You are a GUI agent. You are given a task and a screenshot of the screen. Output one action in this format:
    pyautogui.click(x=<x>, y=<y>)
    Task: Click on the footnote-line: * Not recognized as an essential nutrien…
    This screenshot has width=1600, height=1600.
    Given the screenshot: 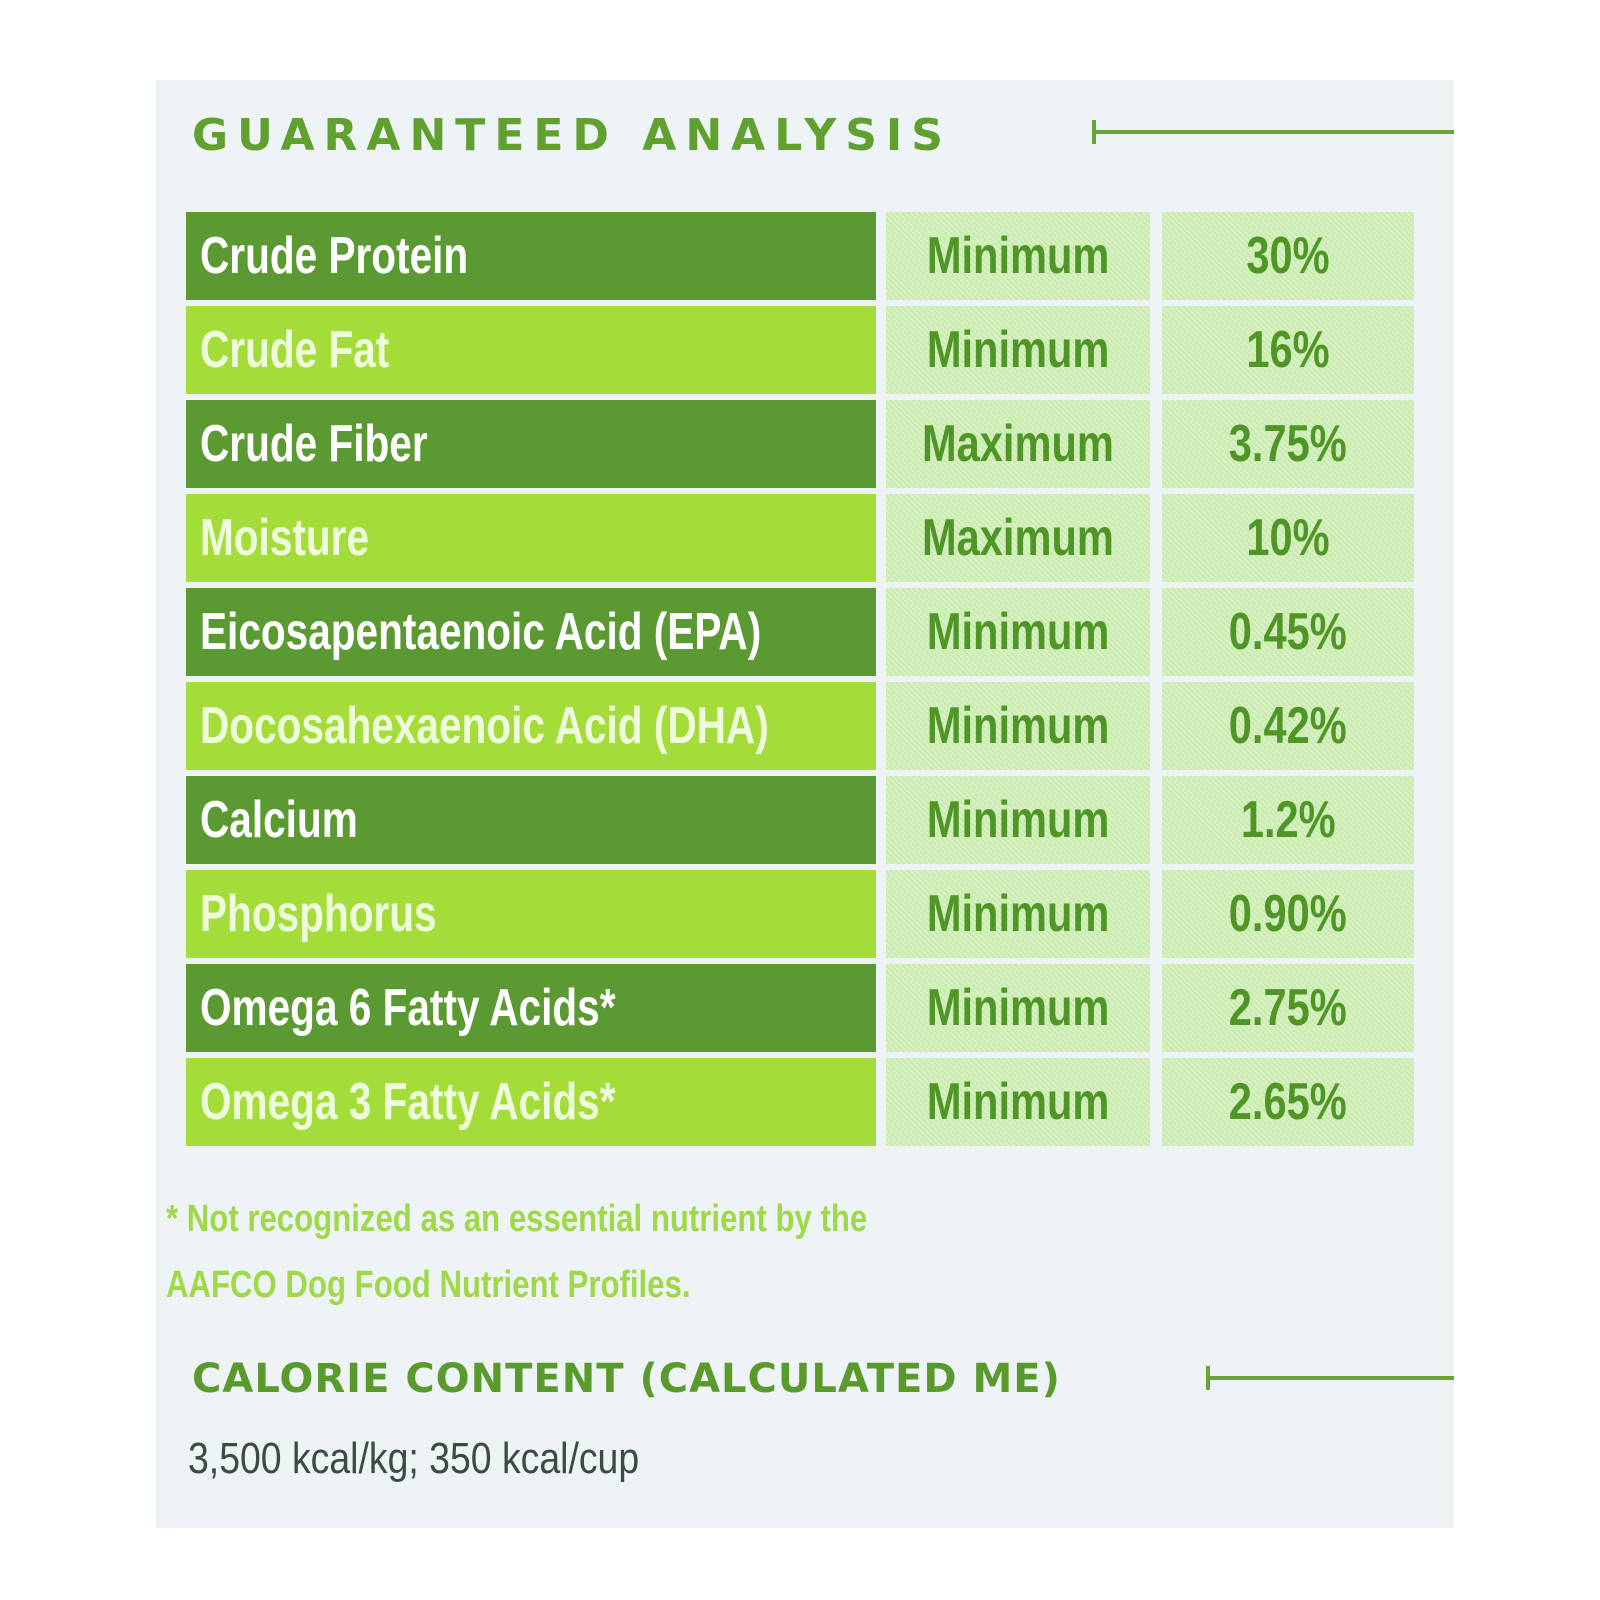 What is the action you would take?
    pyautogui.click(x=517, y=1219)
    